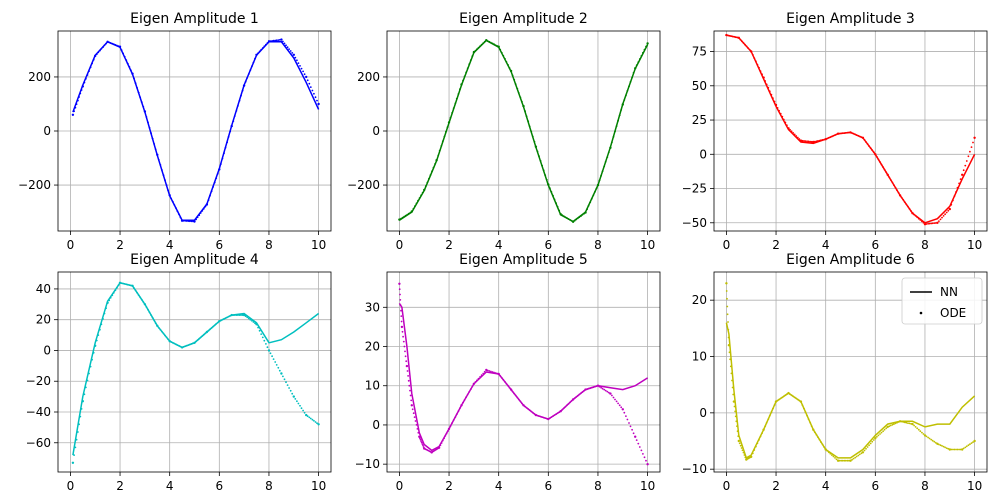 This screenshot has height=504, width=995. Describe the element at coordinates (449, 245) in the screenshot. I see `x-tick-label: 2` at that location.